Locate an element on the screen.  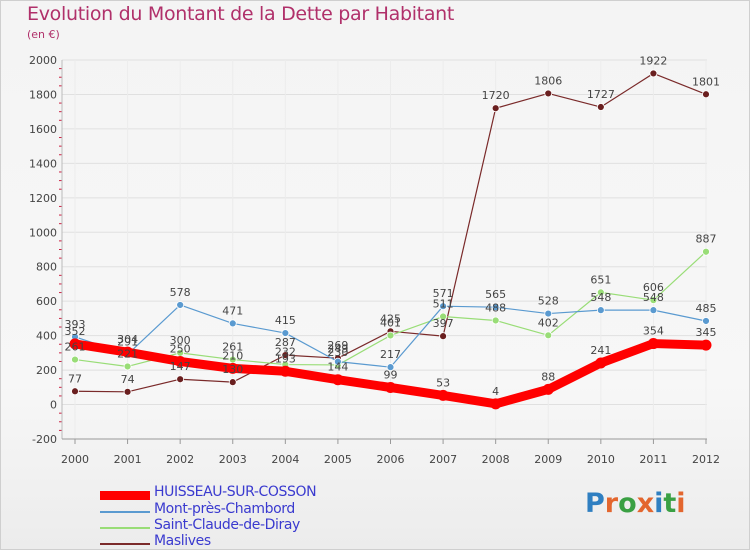
legend-label-mont: Mont-près-Chambord is located at coordinates (224, 509).